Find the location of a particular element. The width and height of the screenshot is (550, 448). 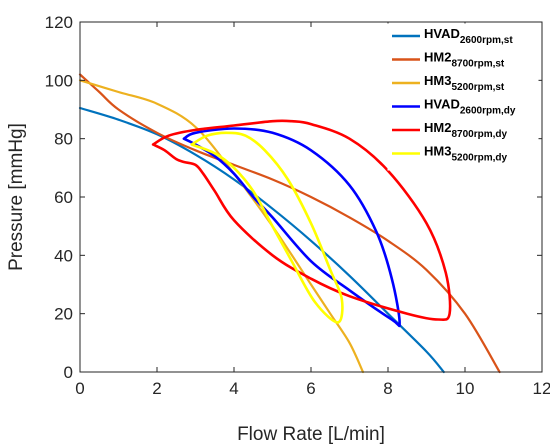

legend-box is located at coordinates (463, 97).